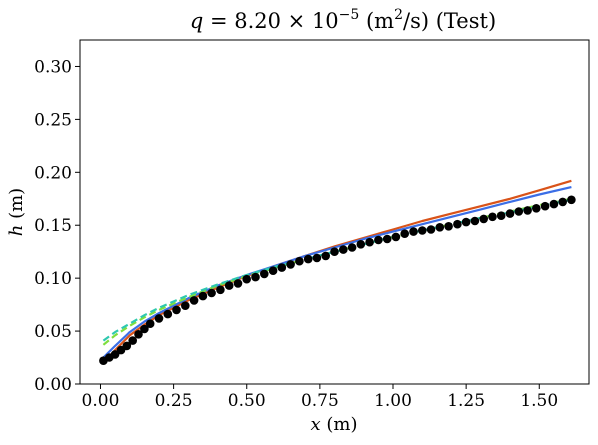 The width and height of the screenshot is (598, 445). Describe the element at coordinates (53, 279) in the screenshot. I see `y-tick-label: 0.10` at that location.